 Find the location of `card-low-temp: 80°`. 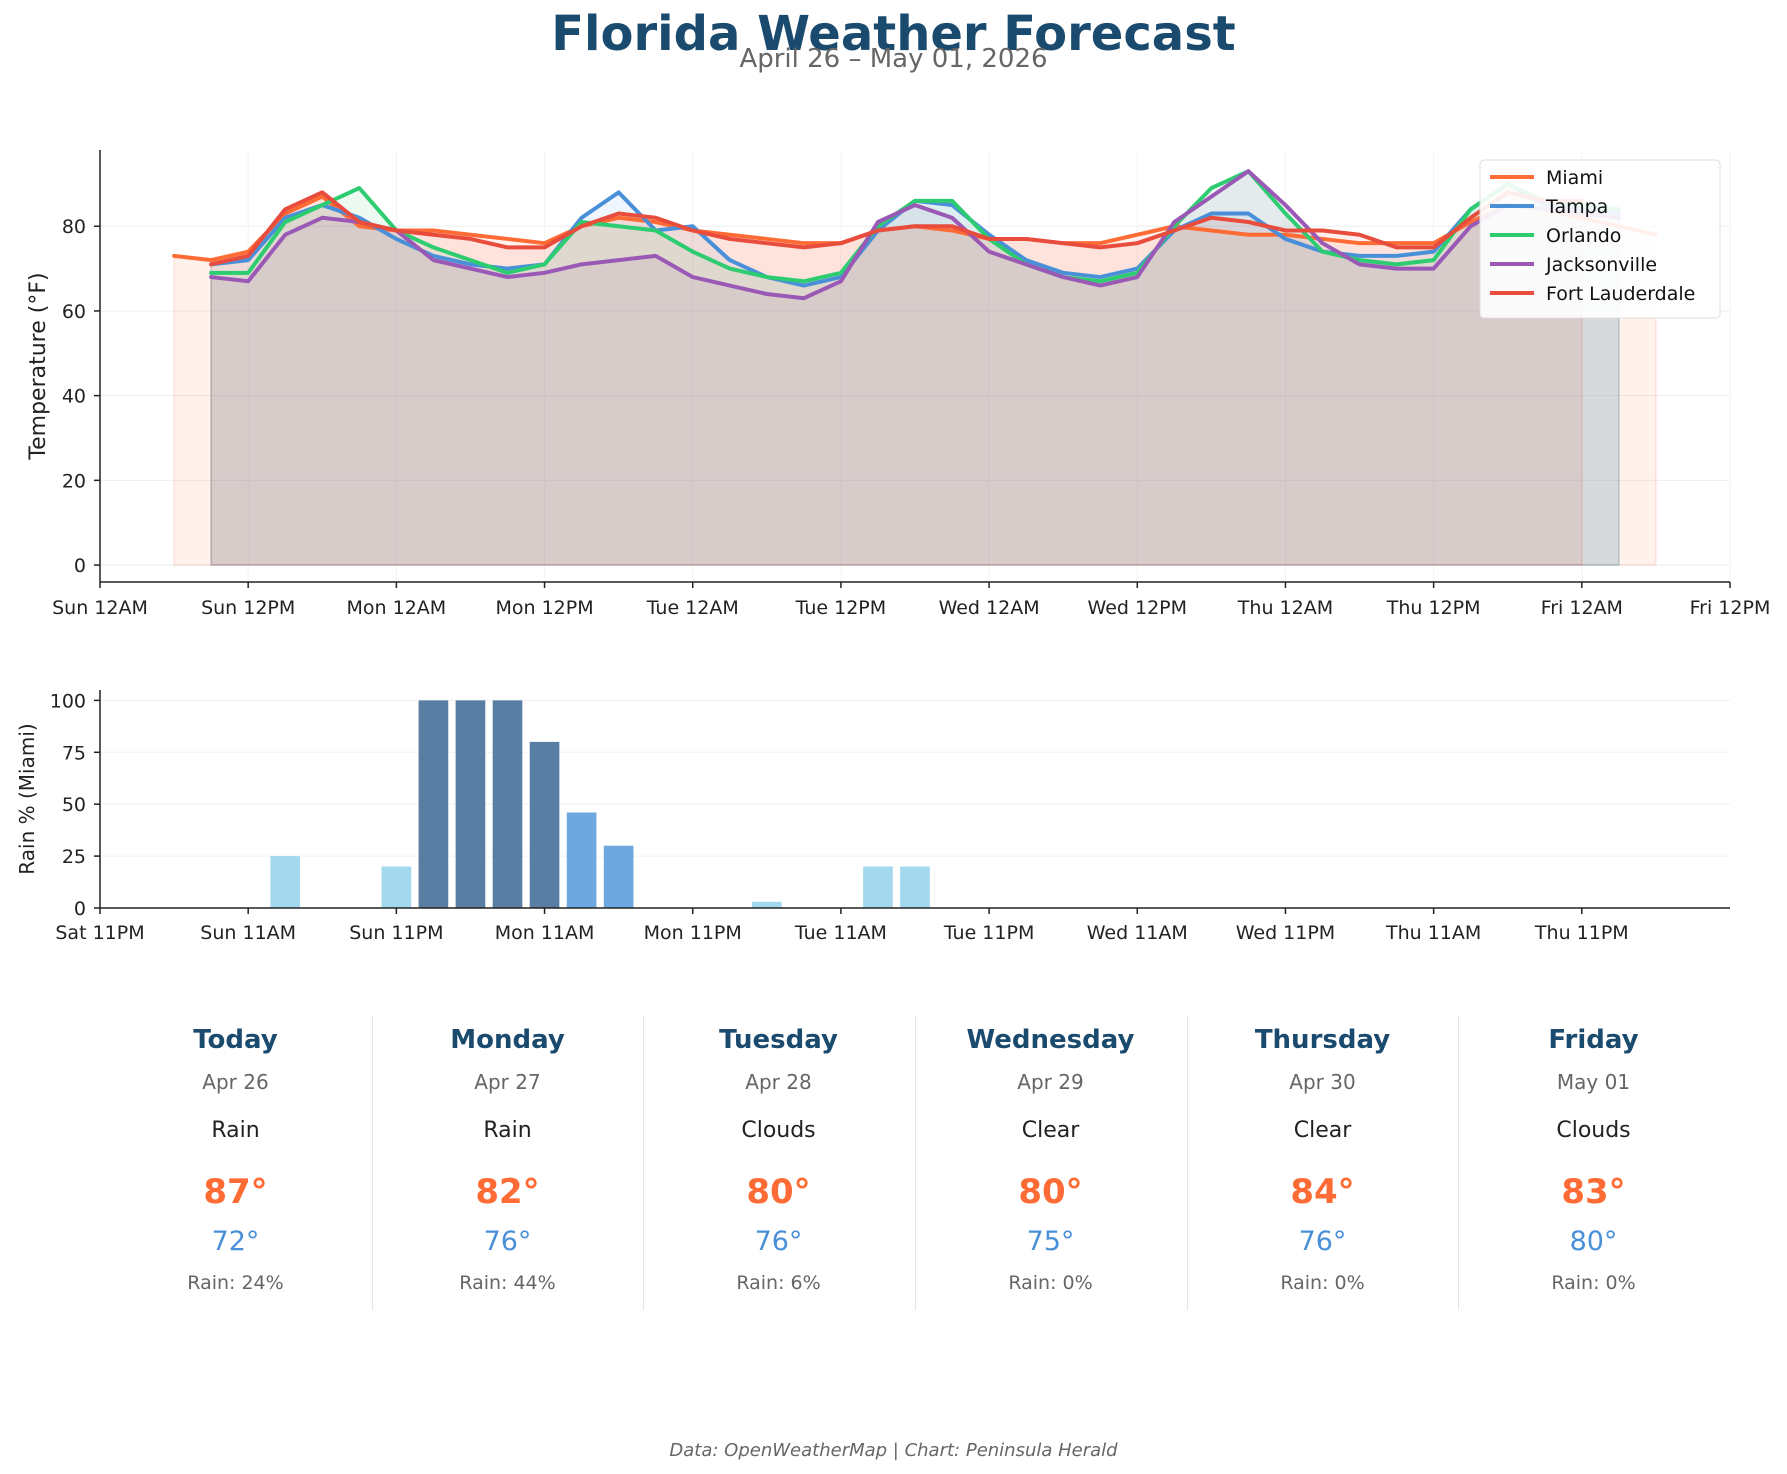

card-low-temp: 80° is located at coordinates (1593, 1241).